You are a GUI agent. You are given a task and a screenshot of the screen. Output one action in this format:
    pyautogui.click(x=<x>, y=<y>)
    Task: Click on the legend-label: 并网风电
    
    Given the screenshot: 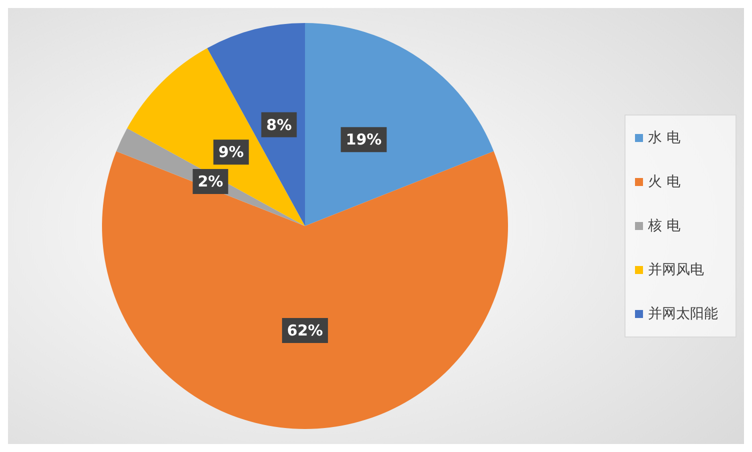 What is the action you would take?
    pyautogui.click(x=676, y=270)
    